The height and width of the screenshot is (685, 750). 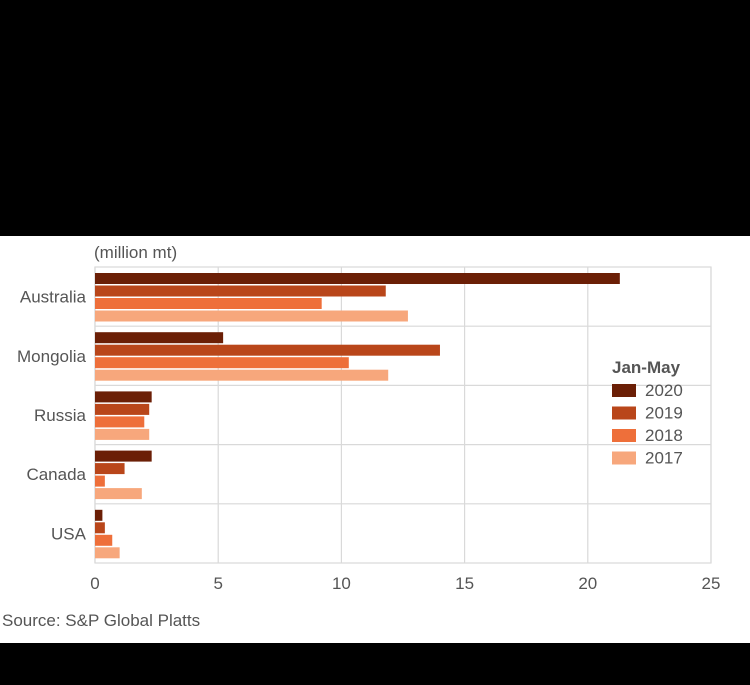 I want to click on bar-mongolia-2017, so click(x=242, y=375).